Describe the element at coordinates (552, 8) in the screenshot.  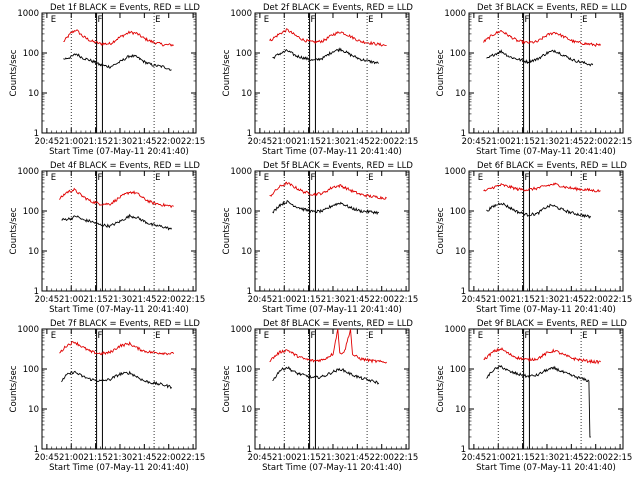
I see `panel-title: Det 3f BLACK = Events, RED = LLD` at that location.